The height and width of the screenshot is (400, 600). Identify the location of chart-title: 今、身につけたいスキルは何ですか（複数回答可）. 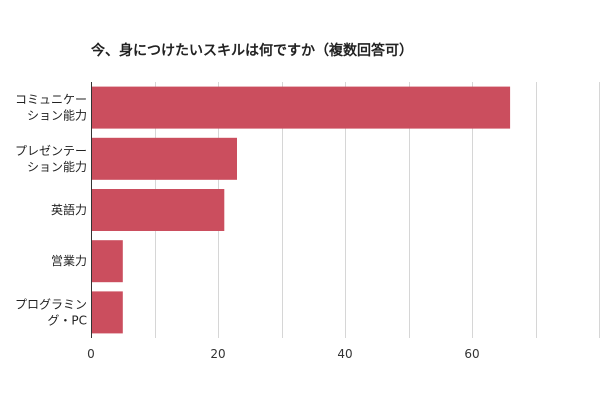
(252, 51).